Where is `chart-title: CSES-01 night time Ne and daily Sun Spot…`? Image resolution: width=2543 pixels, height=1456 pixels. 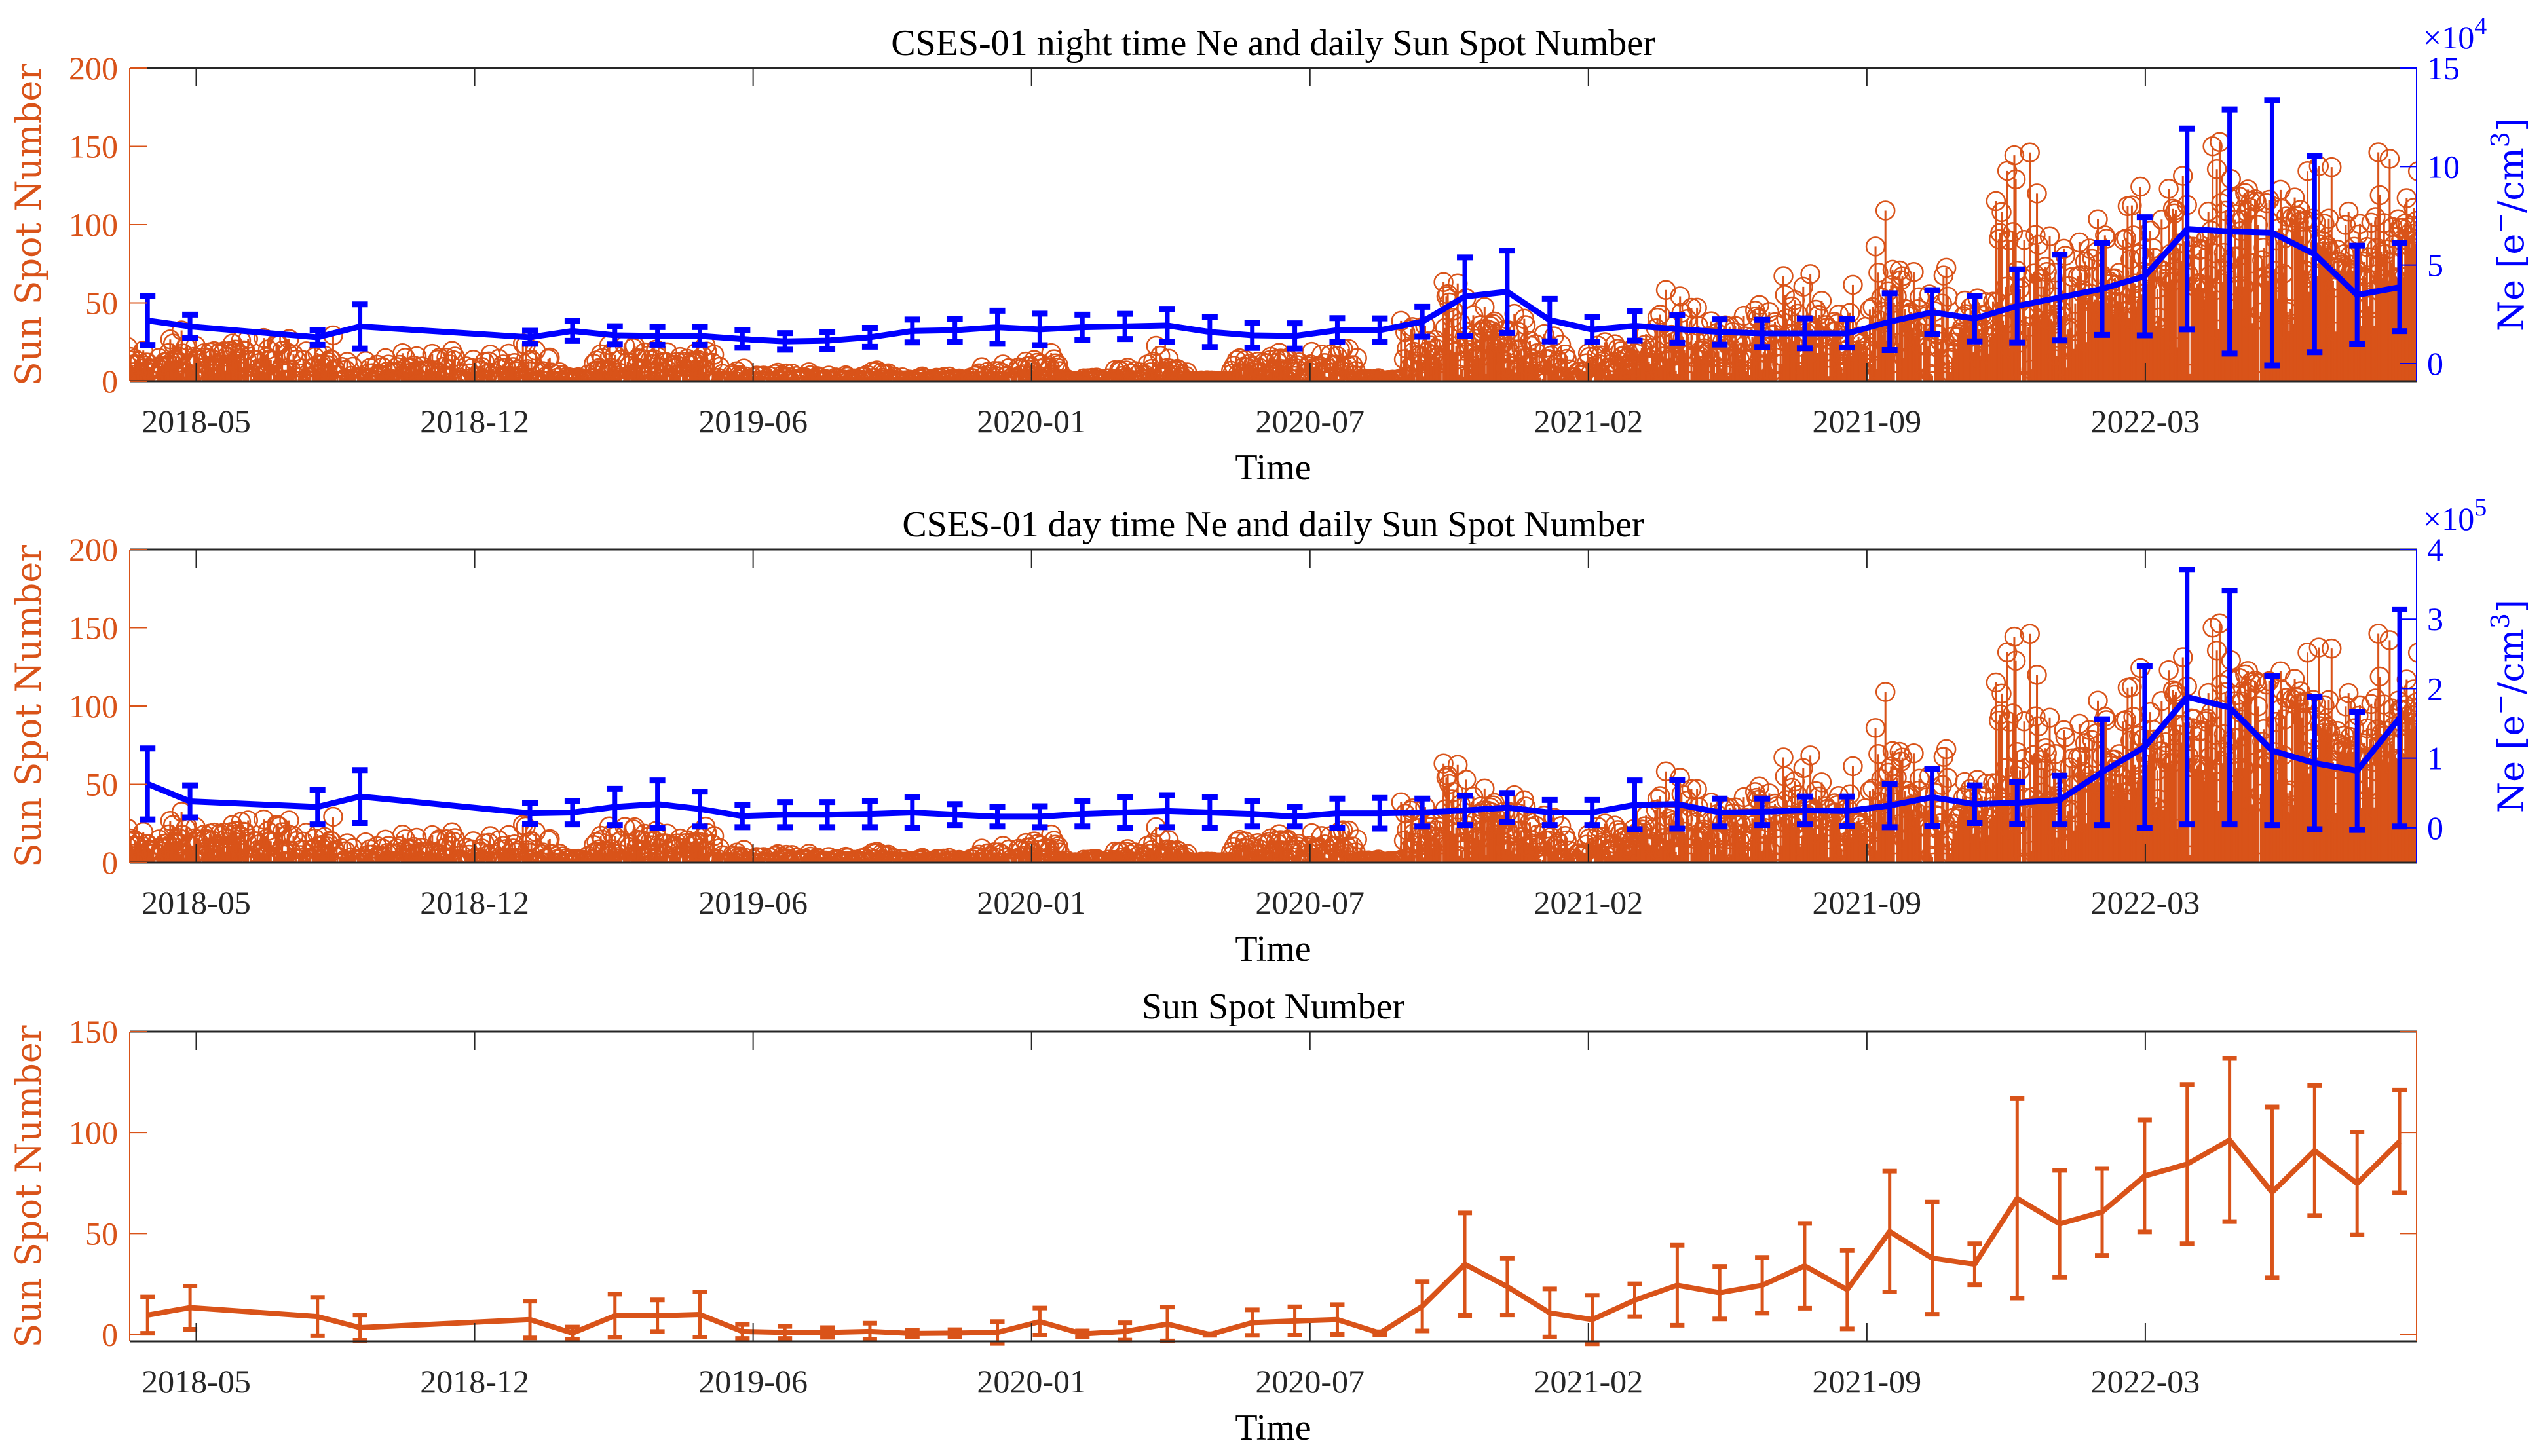
chart-title: CSES-01 night time Ne and daily Sun Spot… is located at coordinates (1273, 43).